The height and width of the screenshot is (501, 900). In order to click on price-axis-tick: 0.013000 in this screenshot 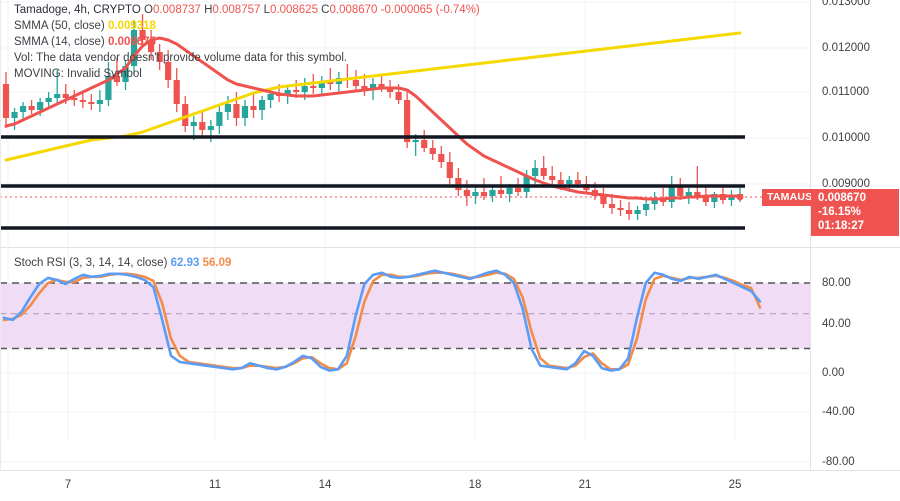, I will do `click(846, 4)`.